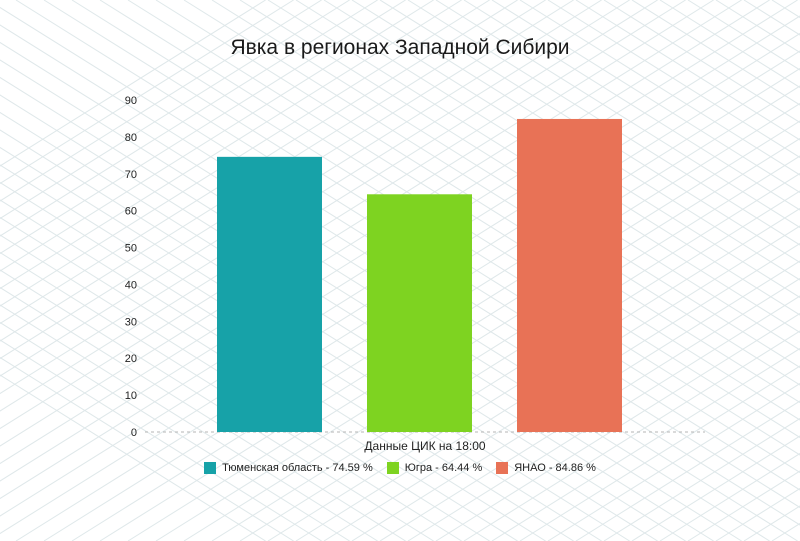  I want to click on y-tick-label: 10, so click(131, 396).